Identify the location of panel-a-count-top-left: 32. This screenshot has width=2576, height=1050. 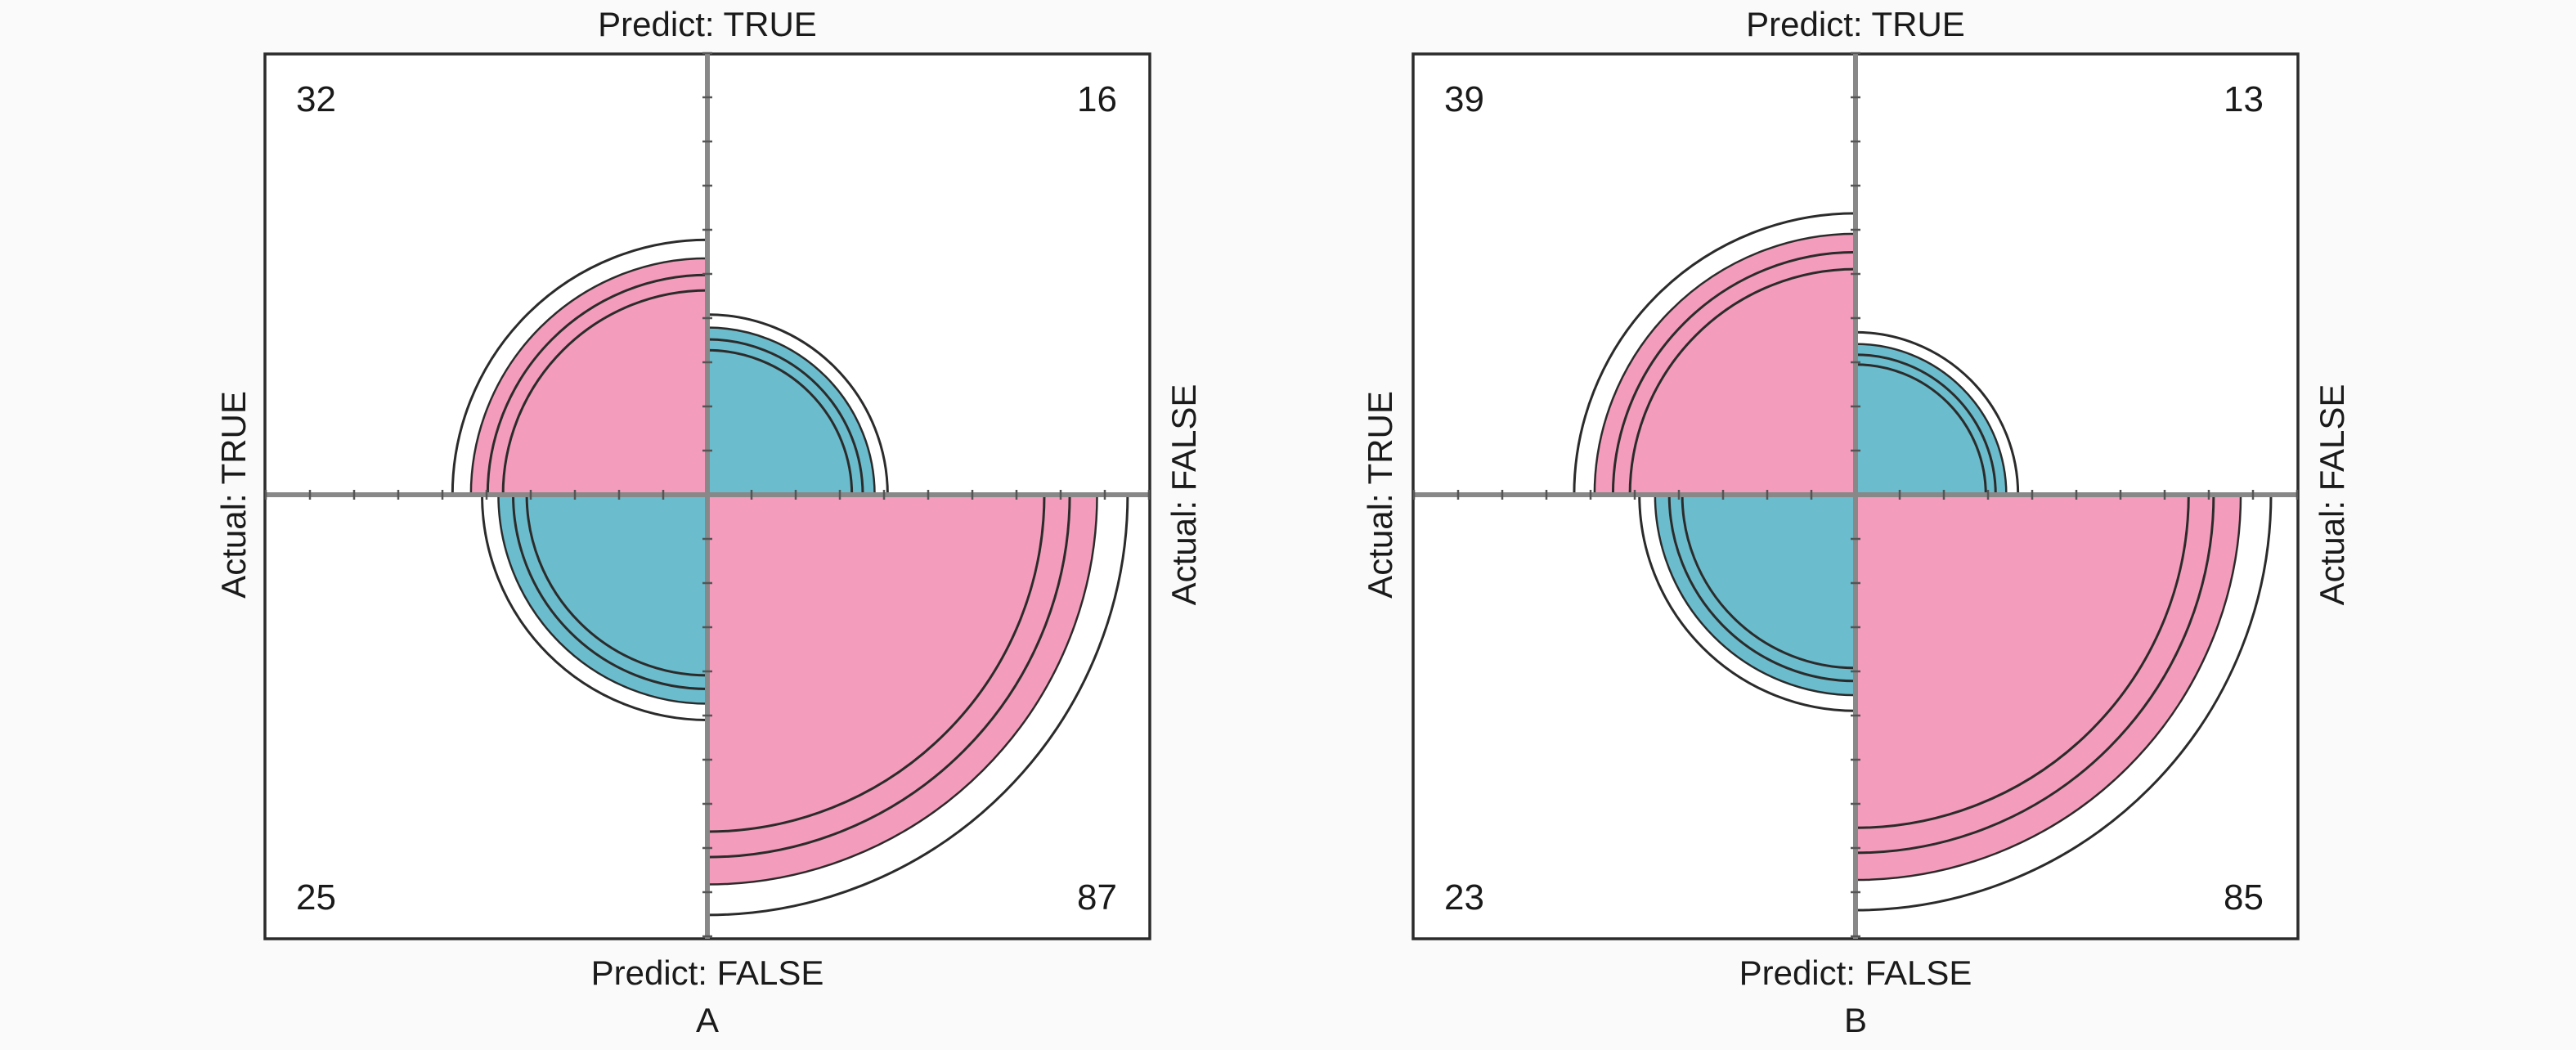
(316, 99).